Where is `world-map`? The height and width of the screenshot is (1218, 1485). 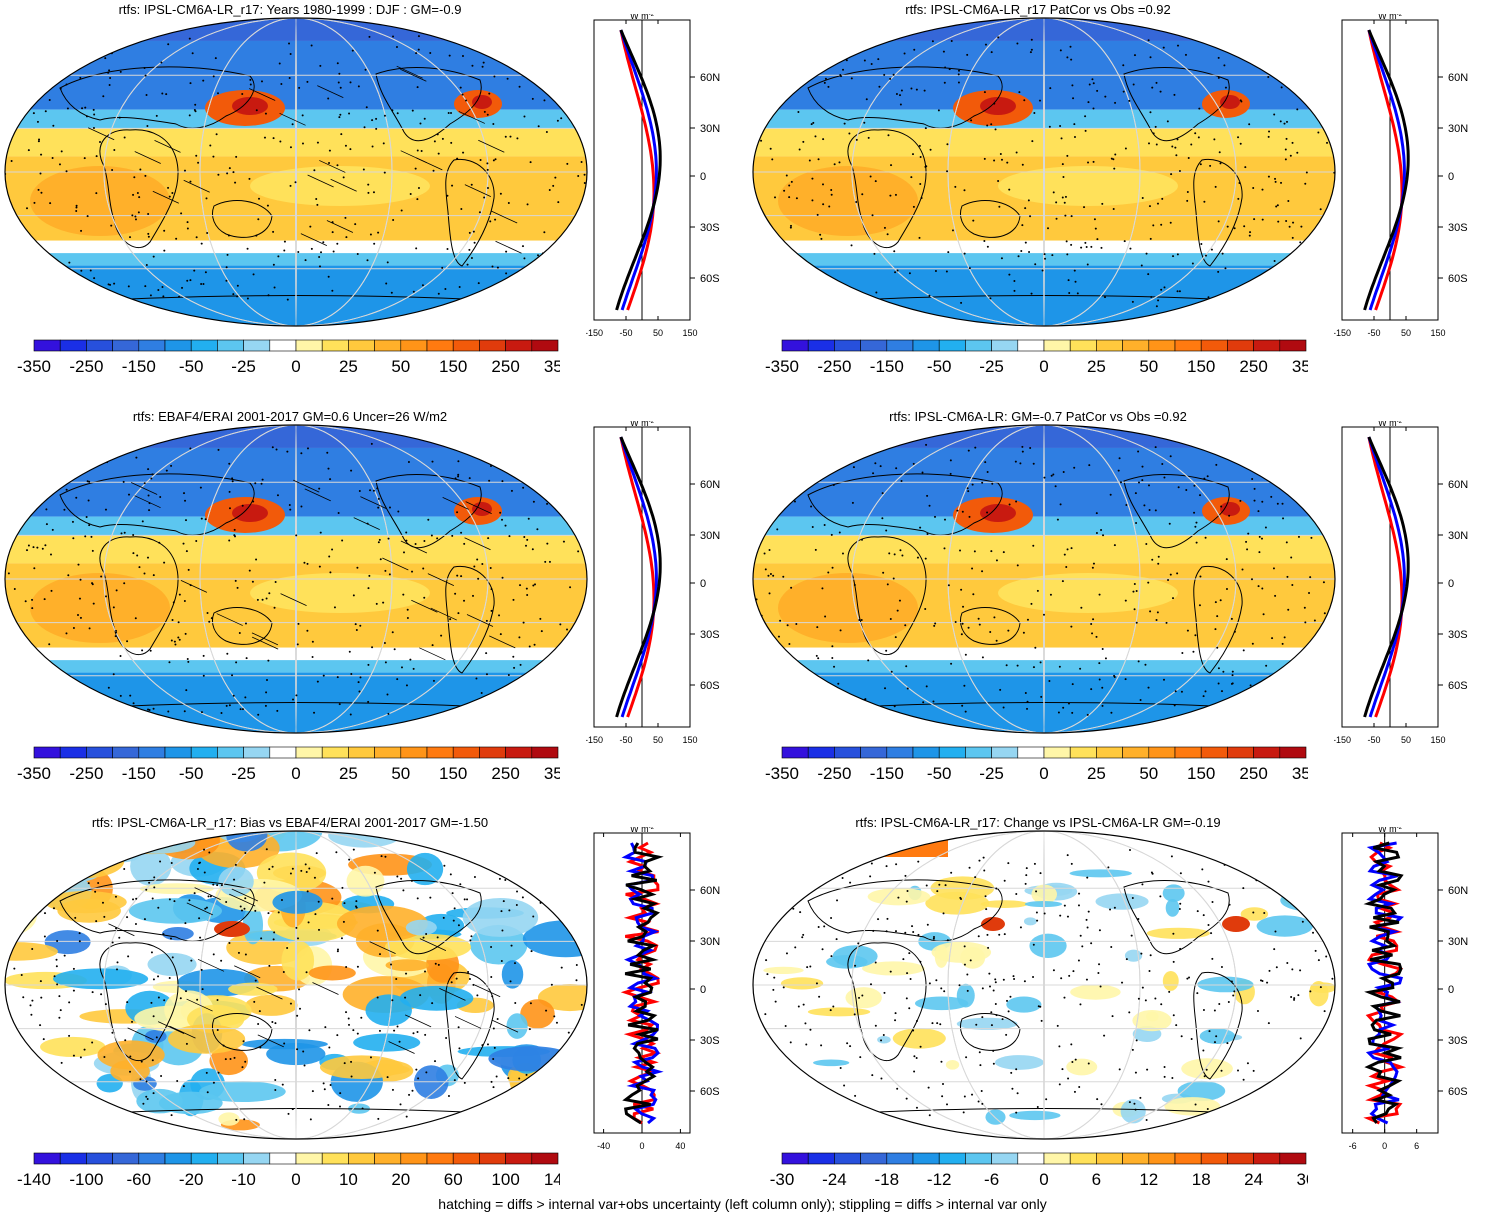
world-map is located at coordinates (1044, 985).